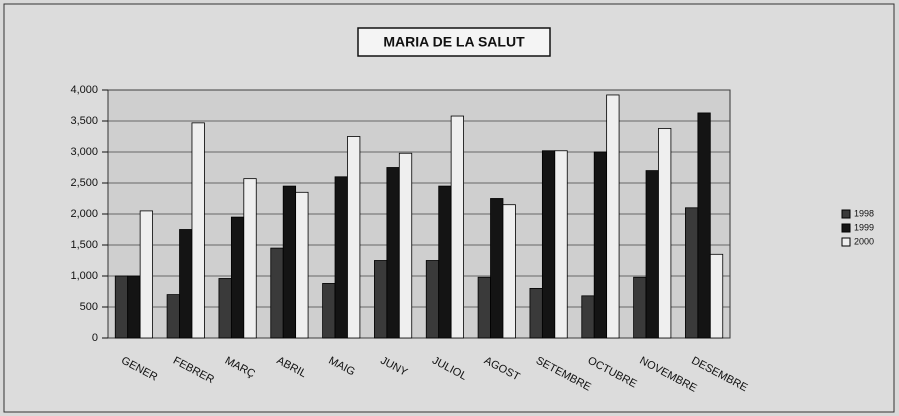 The image size is (899, 416). I want to click on legend-label: 2000, so click(864, 241).